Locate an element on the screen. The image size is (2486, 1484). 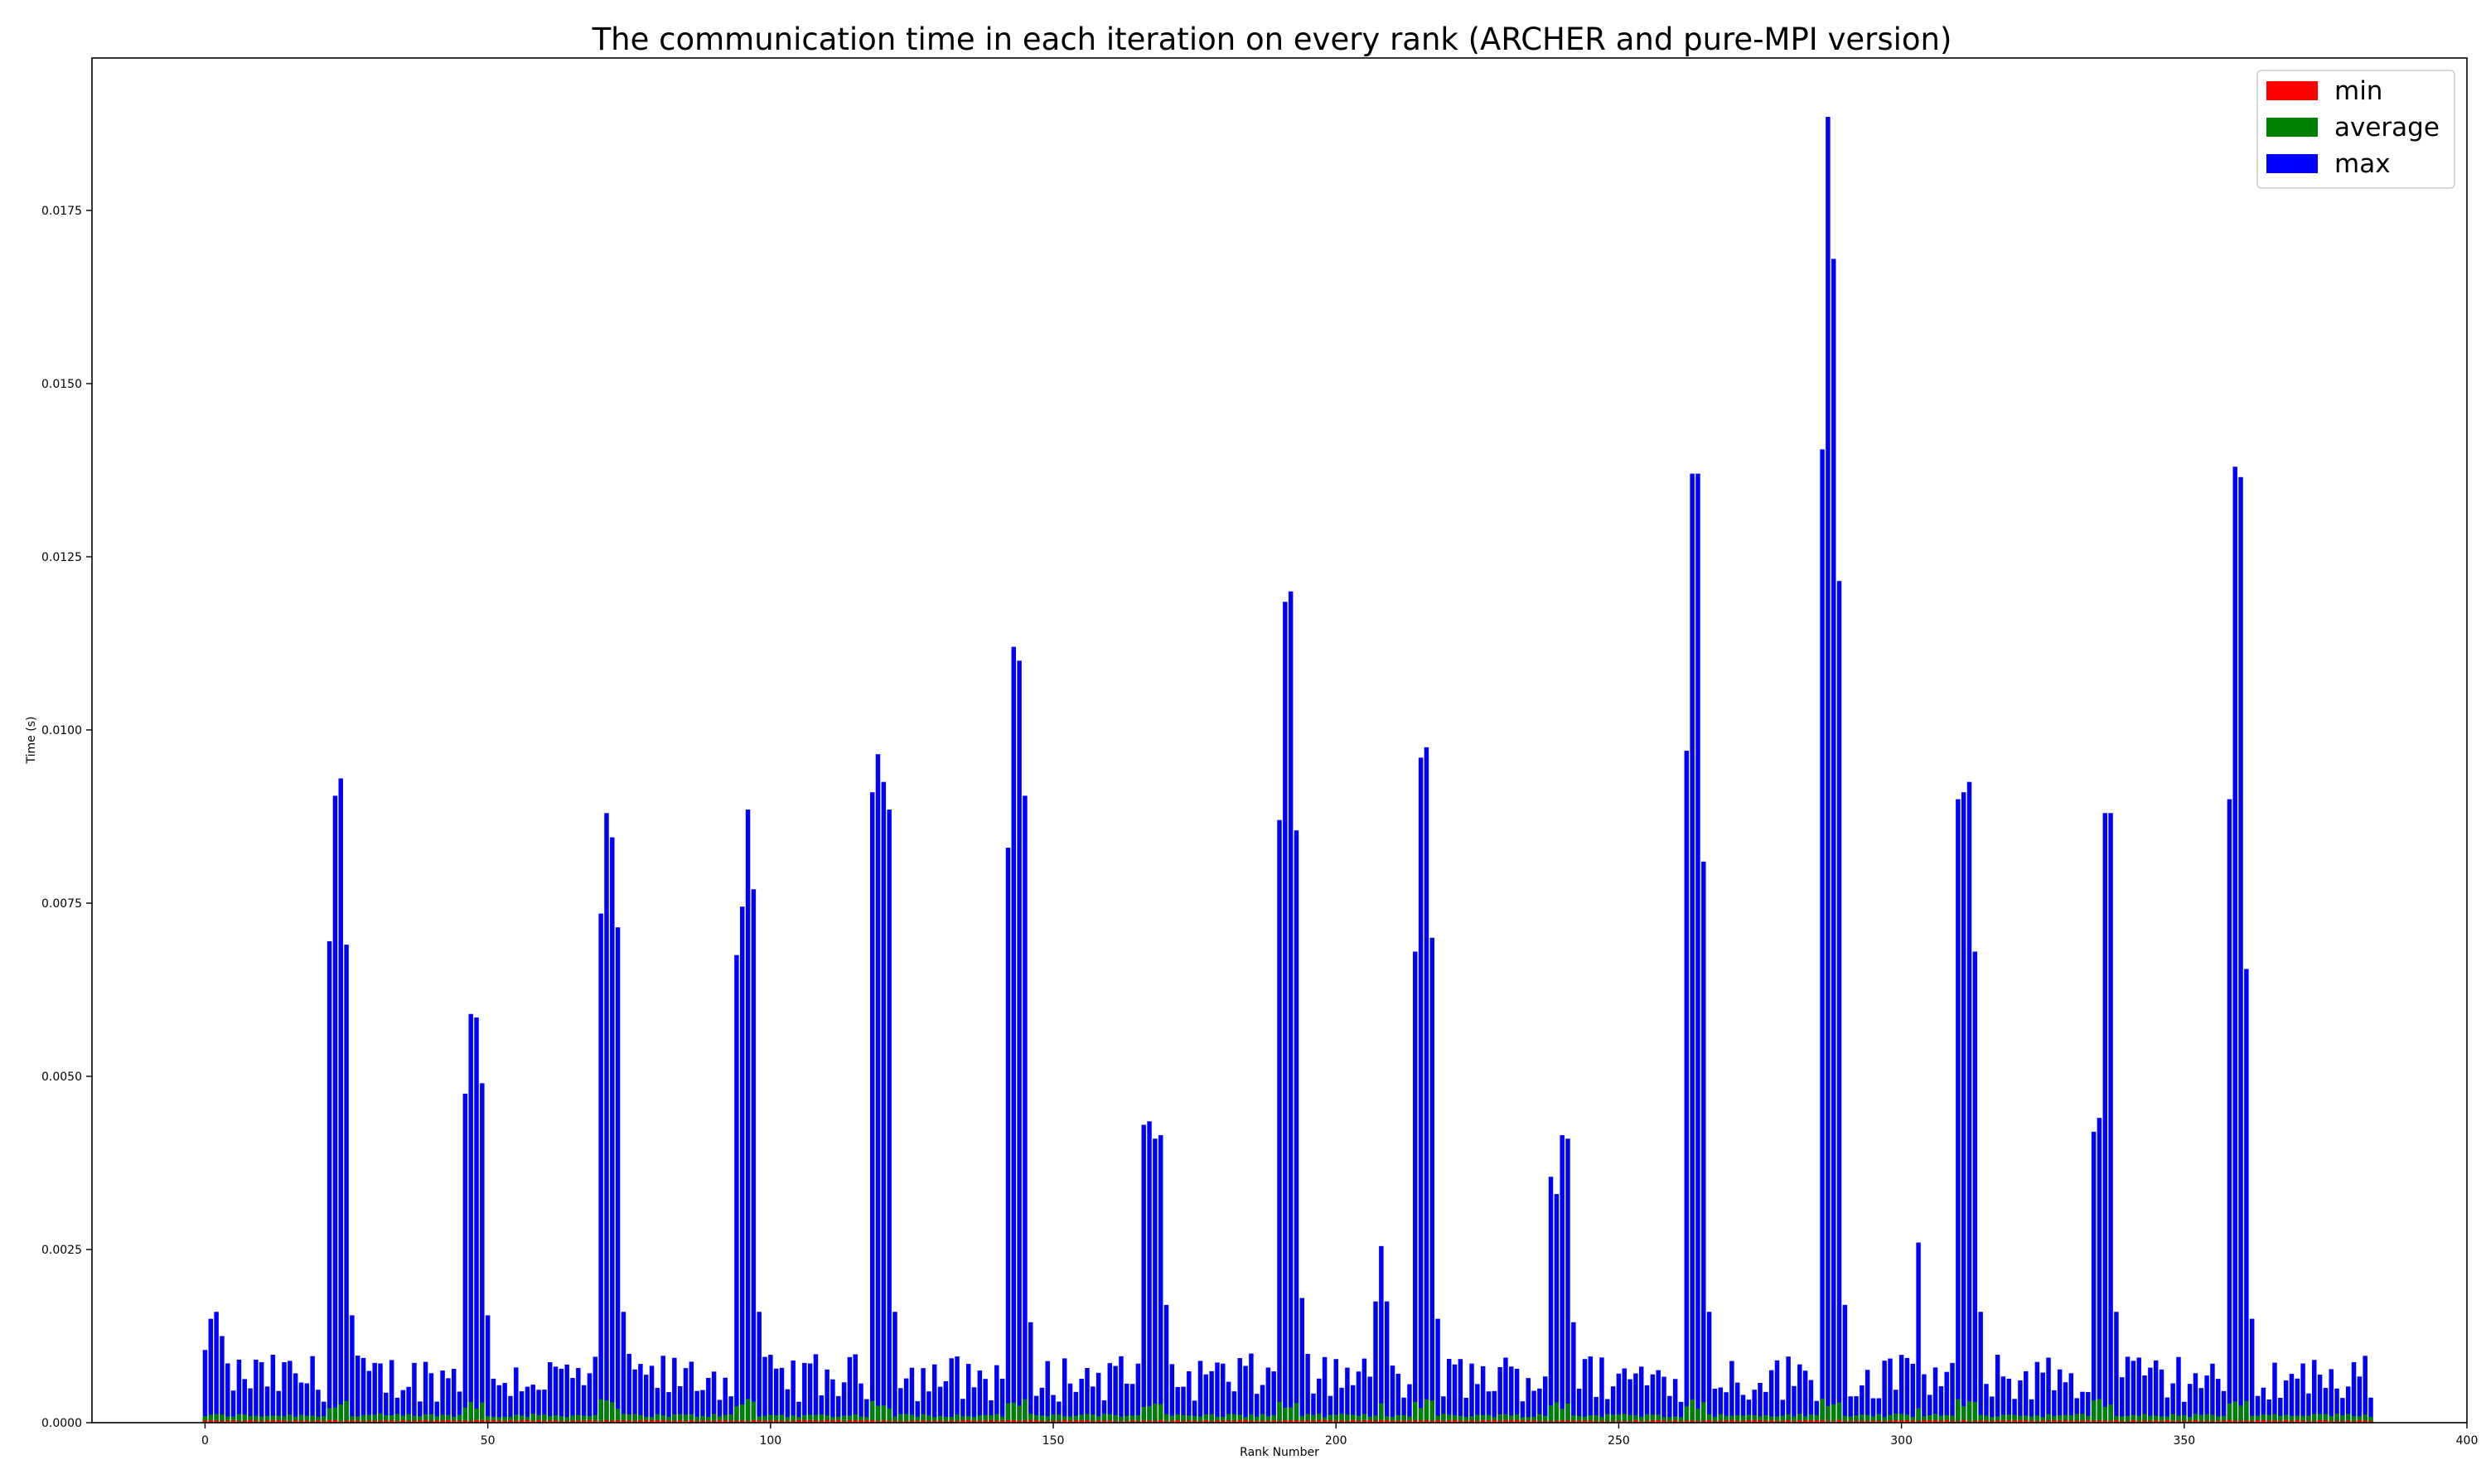
y-tick-label: 0.0025 is located at coordinates (61, 1250).